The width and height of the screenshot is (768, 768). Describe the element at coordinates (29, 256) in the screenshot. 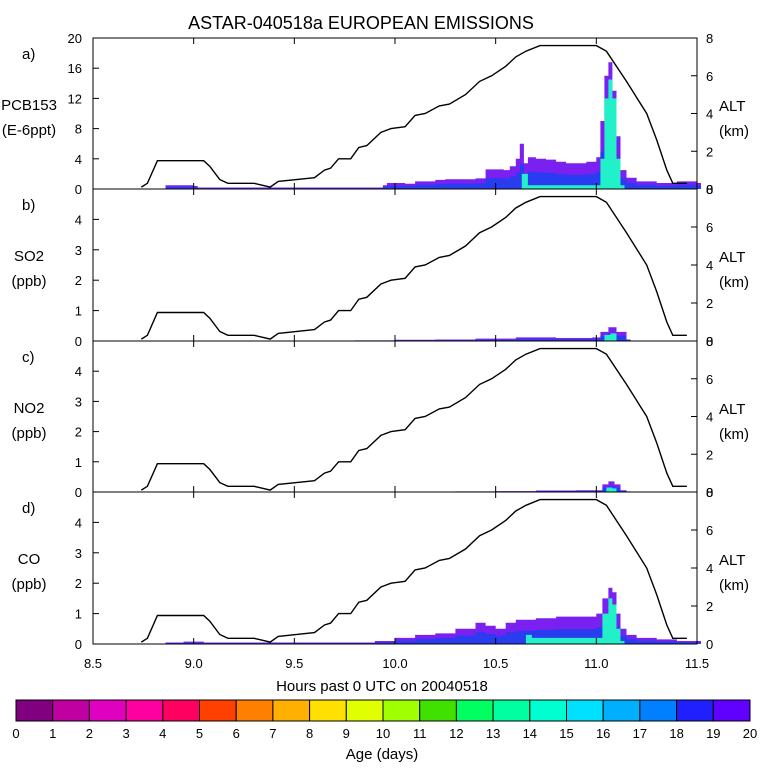

I see `species-label: SO2` at that location.